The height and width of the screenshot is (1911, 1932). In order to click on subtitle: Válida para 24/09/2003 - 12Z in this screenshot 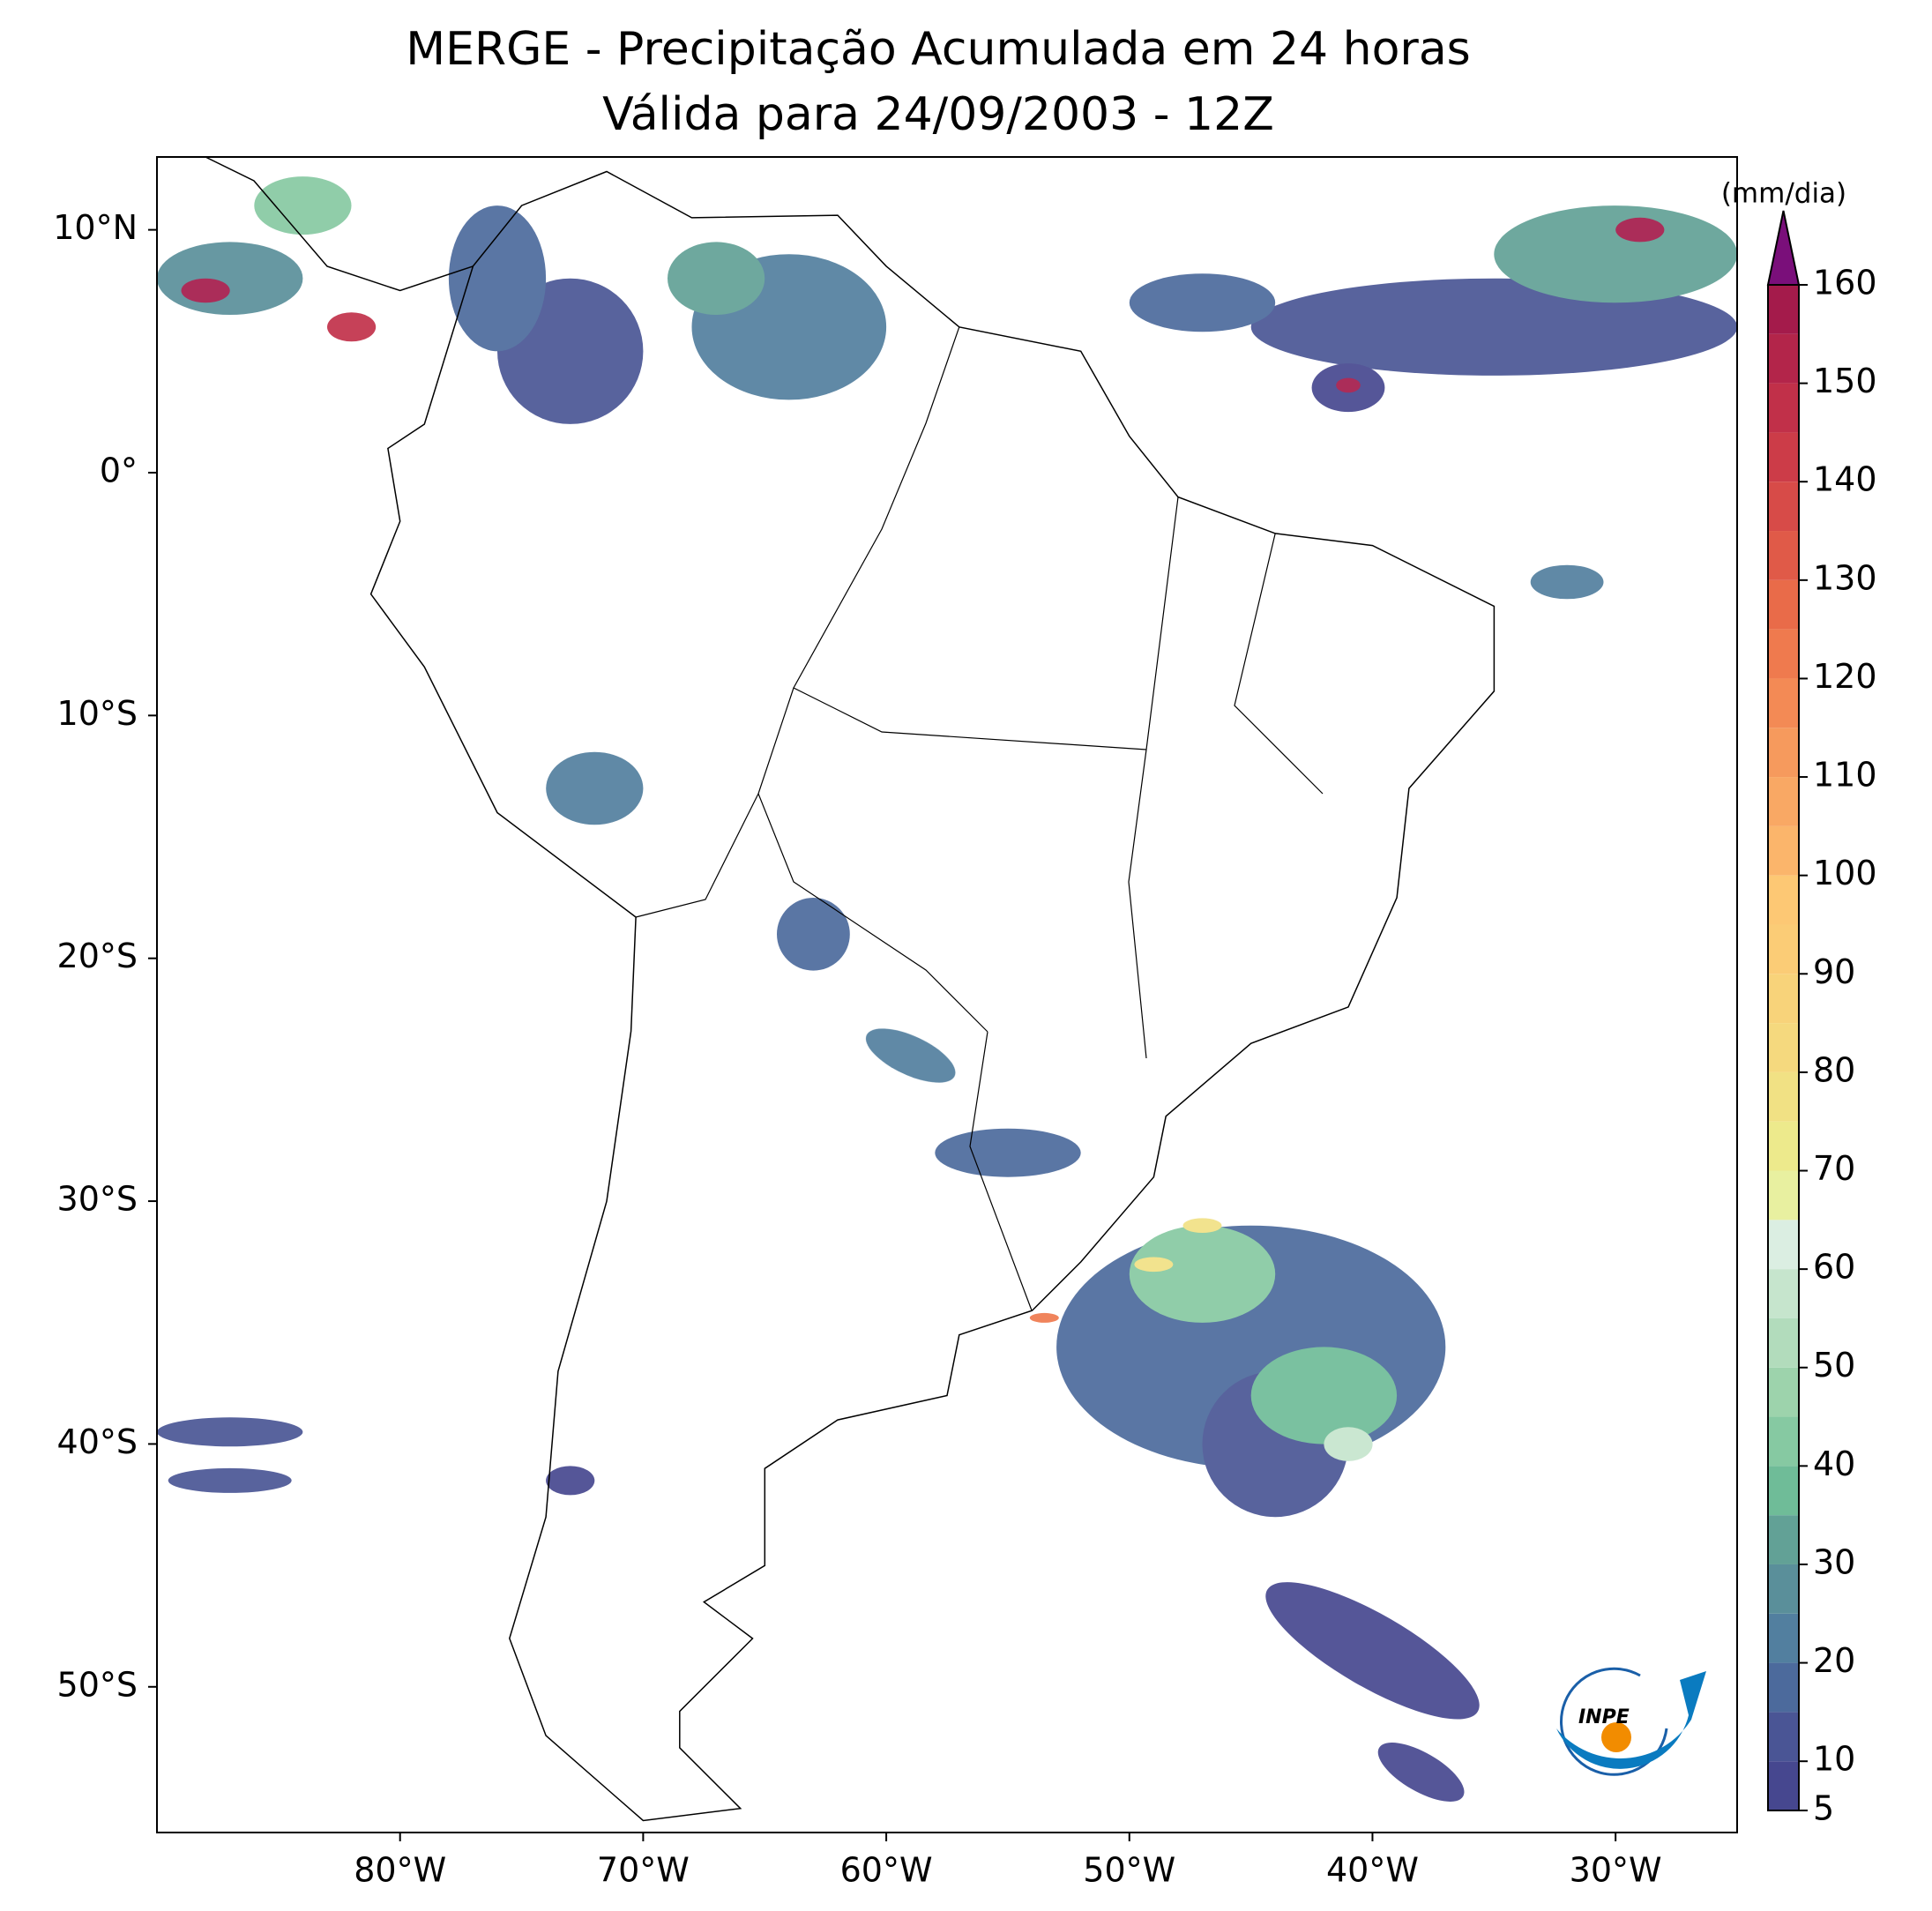, I will do `click(938, 115)`.